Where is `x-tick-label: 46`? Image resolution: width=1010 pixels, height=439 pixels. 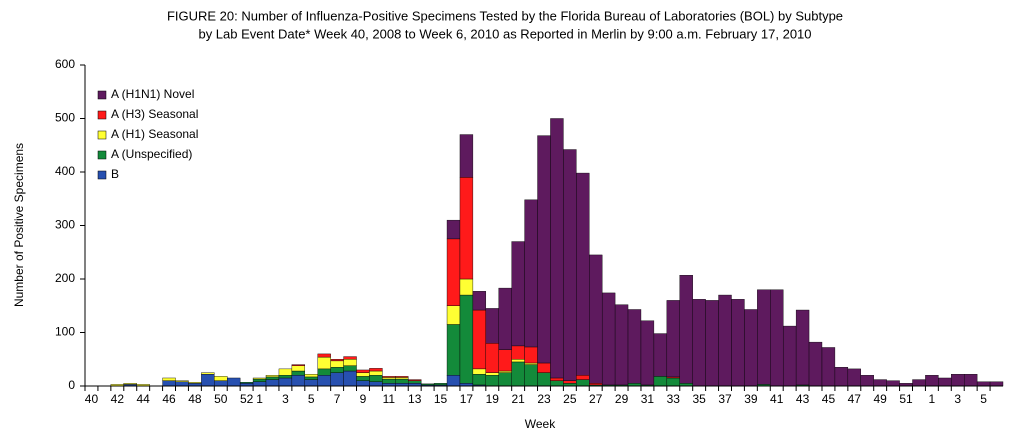
x-tick-label: 46 is located at coordinates (169, 399).